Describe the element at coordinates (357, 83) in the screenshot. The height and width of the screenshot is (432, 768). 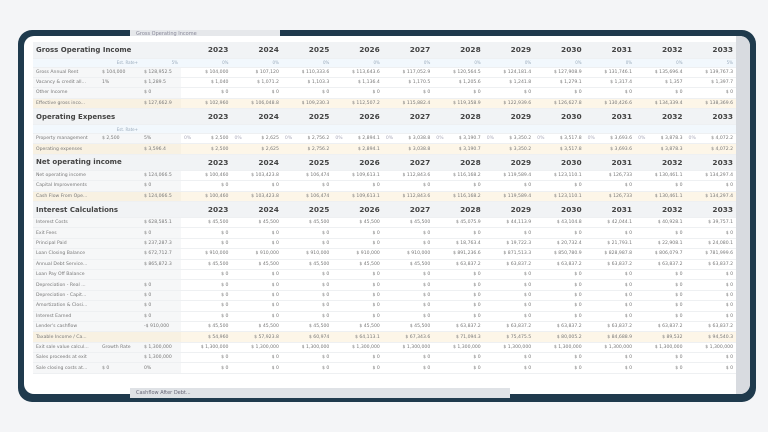
I see `value-cell: $ 1,136.4` at that location.